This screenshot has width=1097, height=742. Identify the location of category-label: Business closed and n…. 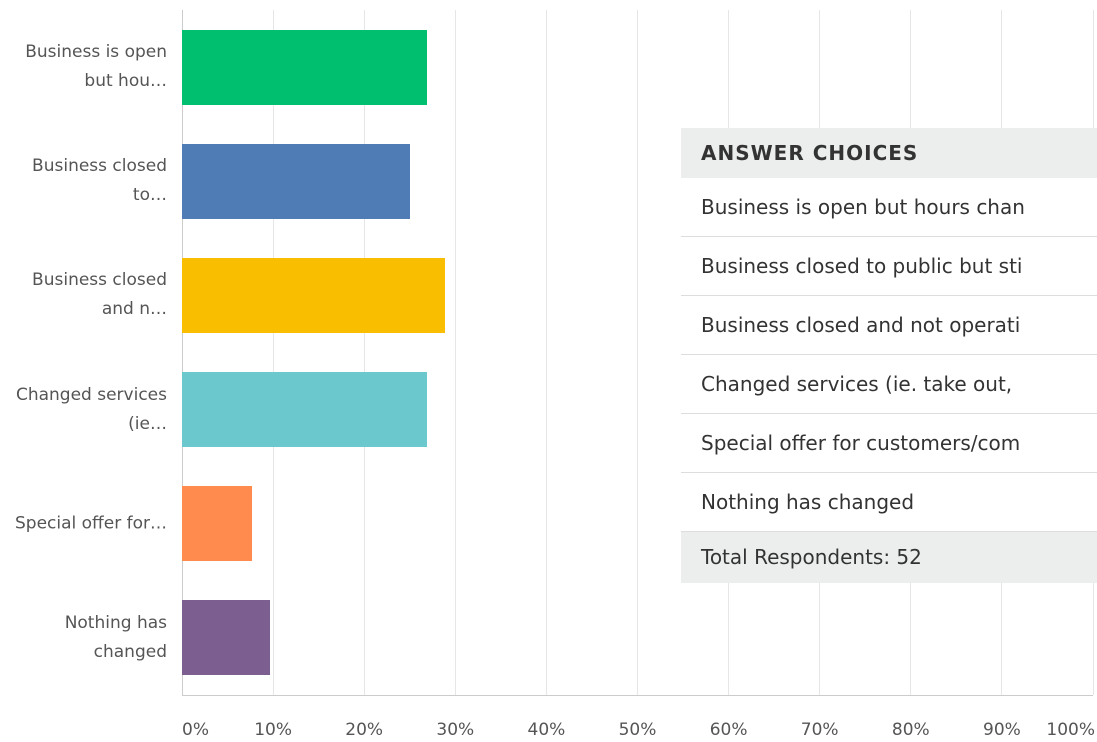
(99, 295).